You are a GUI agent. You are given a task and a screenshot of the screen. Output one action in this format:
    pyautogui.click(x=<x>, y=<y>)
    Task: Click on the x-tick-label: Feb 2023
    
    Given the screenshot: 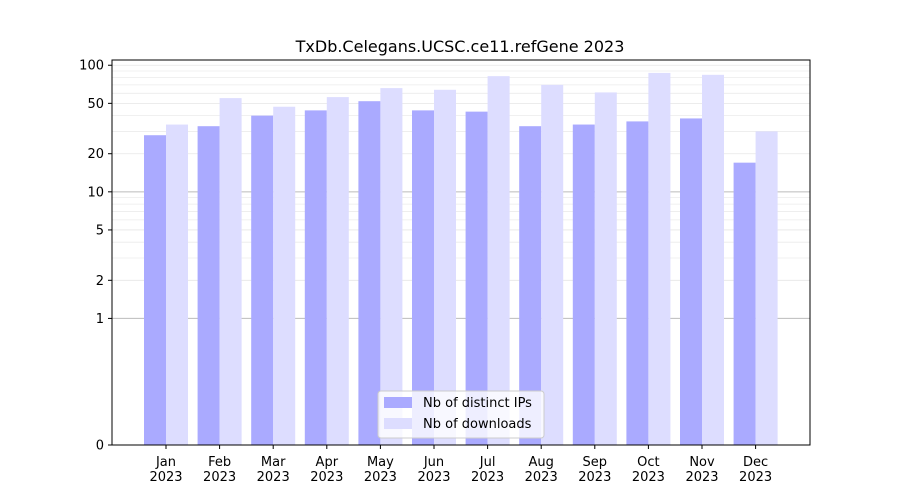 What is the action you would take?
    pyautogui.click(x=219, y=470)
    